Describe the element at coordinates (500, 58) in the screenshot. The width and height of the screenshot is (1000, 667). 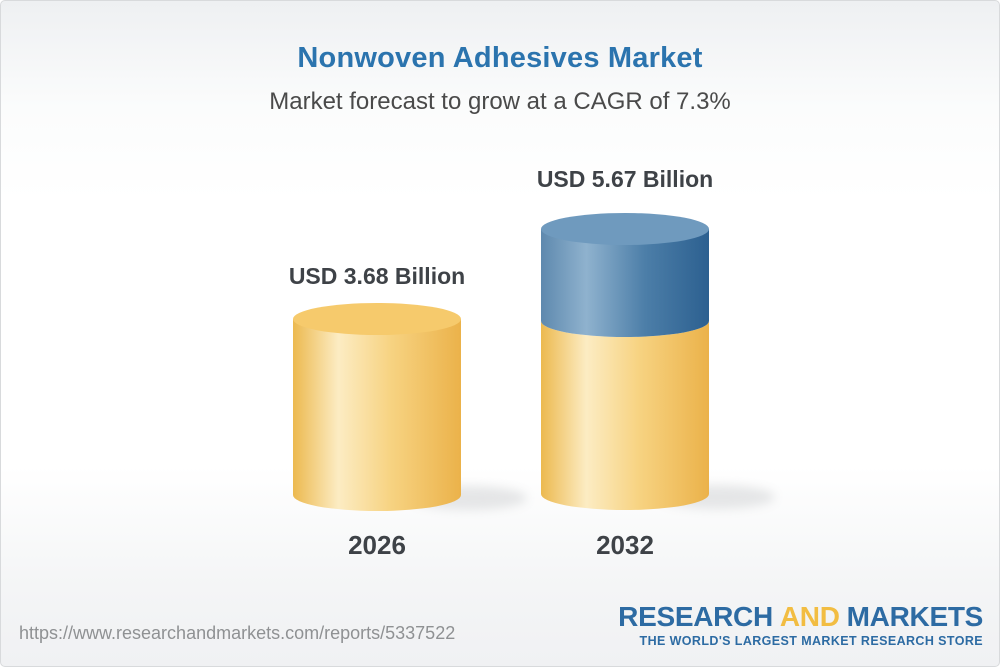
I see `page-title: Nonwoven Adhesives Market` at that location.